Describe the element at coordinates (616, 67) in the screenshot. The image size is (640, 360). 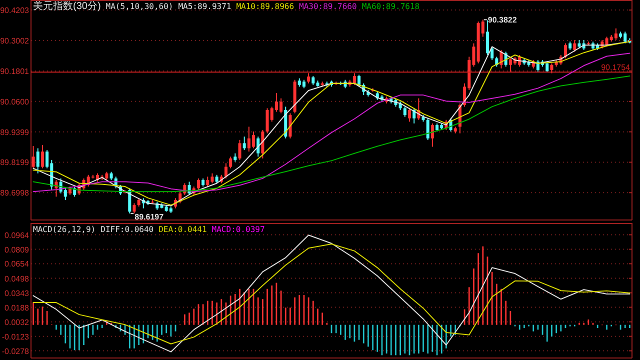
I see `ref-line-label: 90.1754` at that location.